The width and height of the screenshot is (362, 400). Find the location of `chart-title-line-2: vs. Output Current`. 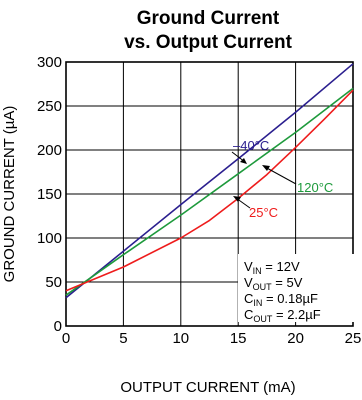

chart-title-line-2: vs. Output Current is located at coordinates (208, 42).